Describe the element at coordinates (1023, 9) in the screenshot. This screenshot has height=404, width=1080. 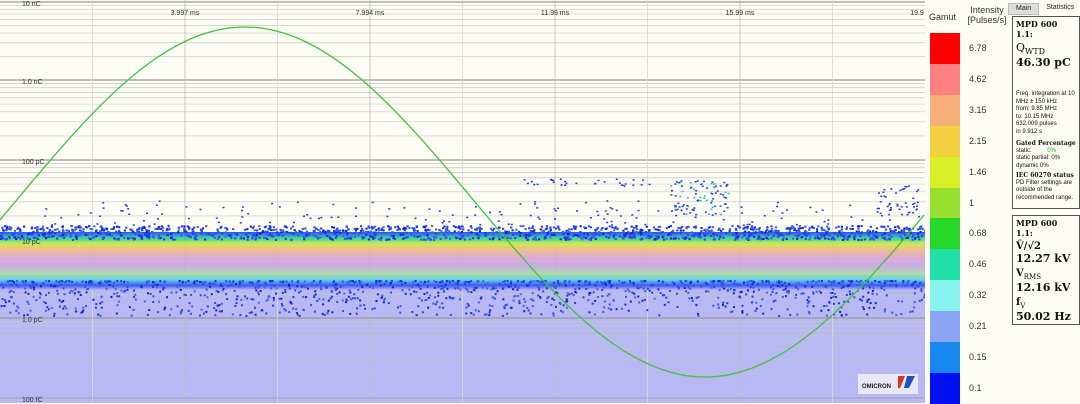
I see `tab-main: Main` at that location.